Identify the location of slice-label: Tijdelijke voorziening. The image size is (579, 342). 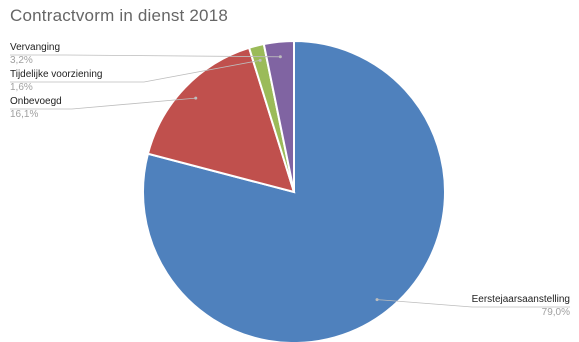
(56, 74).